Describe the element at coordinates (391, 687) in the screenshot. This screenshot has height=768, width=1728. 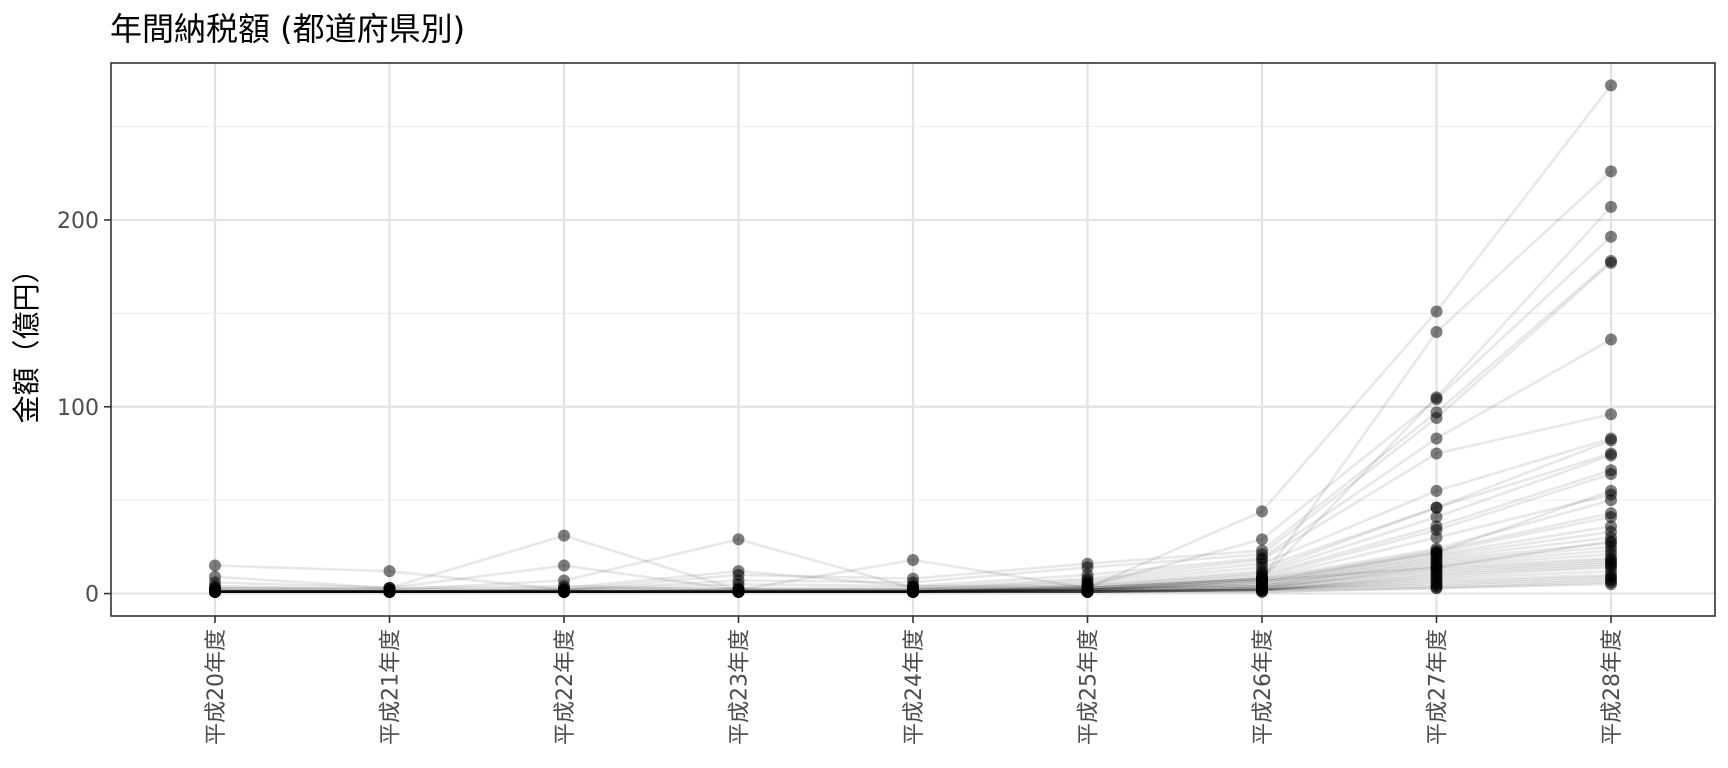
I see `x-tick-label: 平成21年度` at that location.